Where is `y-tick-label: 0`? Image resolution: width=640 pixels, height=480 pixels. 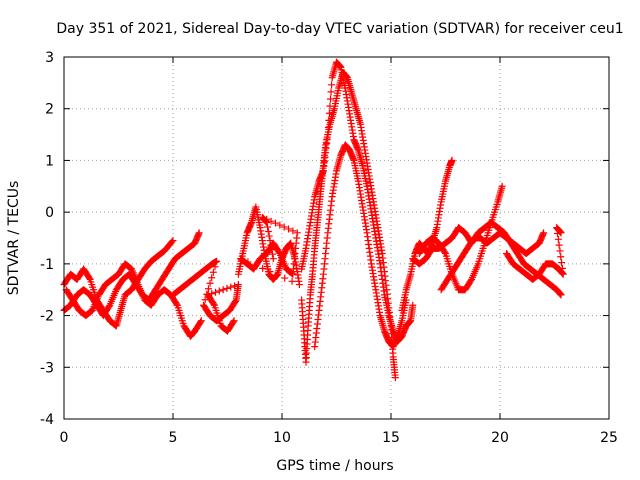 y-tick-label: 0 is located at coordinates (49, 213).